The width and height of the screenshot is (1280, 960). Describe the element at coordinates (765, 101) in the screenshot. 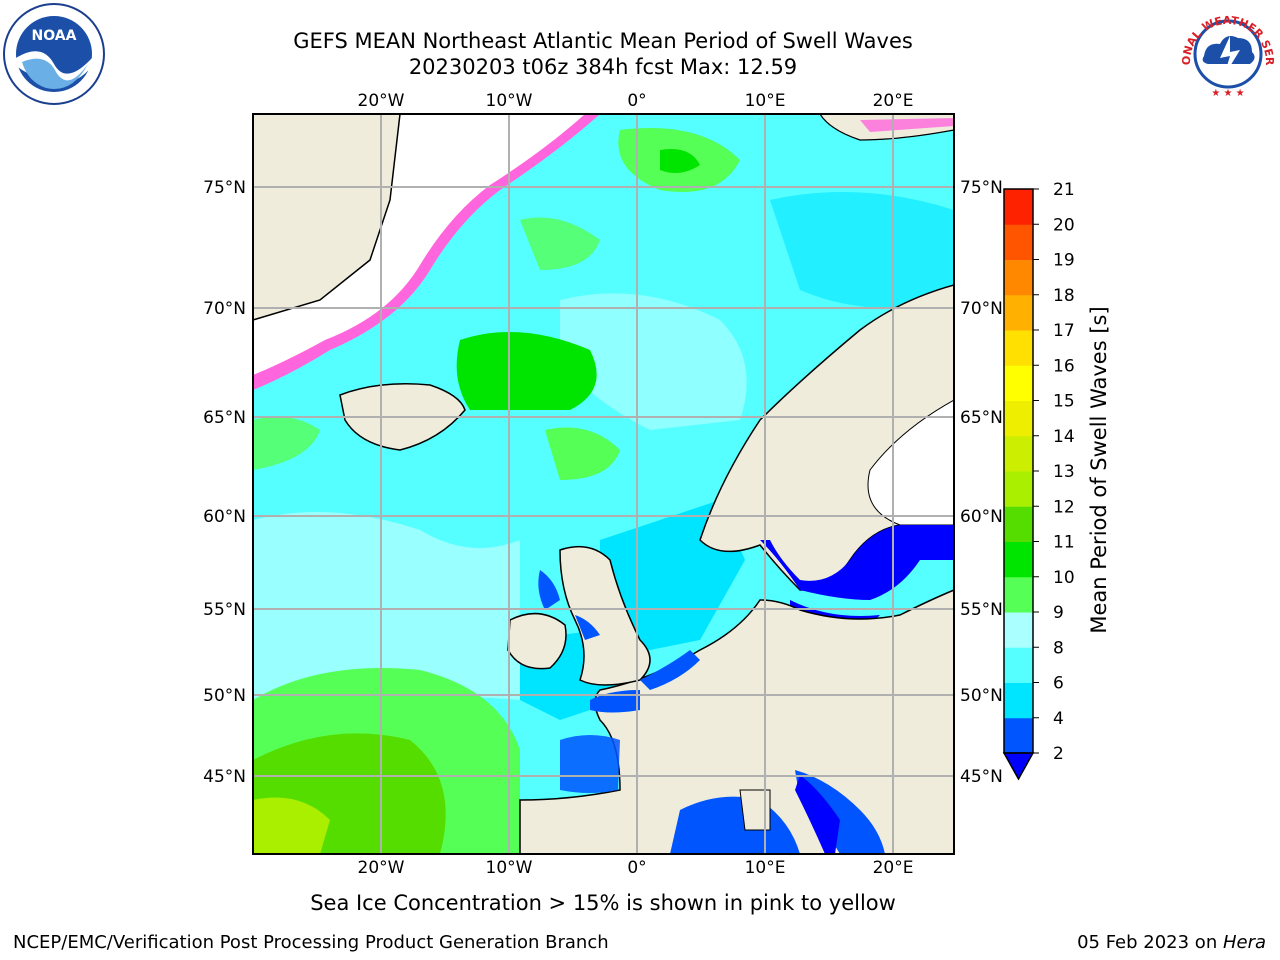

I see `lon-label-top: 10°E` at that location.